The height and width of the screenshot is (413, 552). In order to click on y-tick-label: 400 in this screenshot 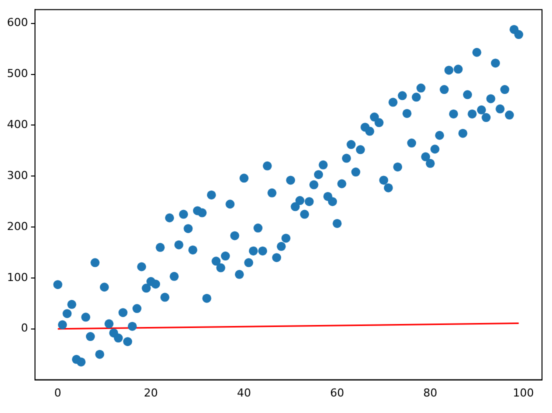, I will do `click(17, 125)`.